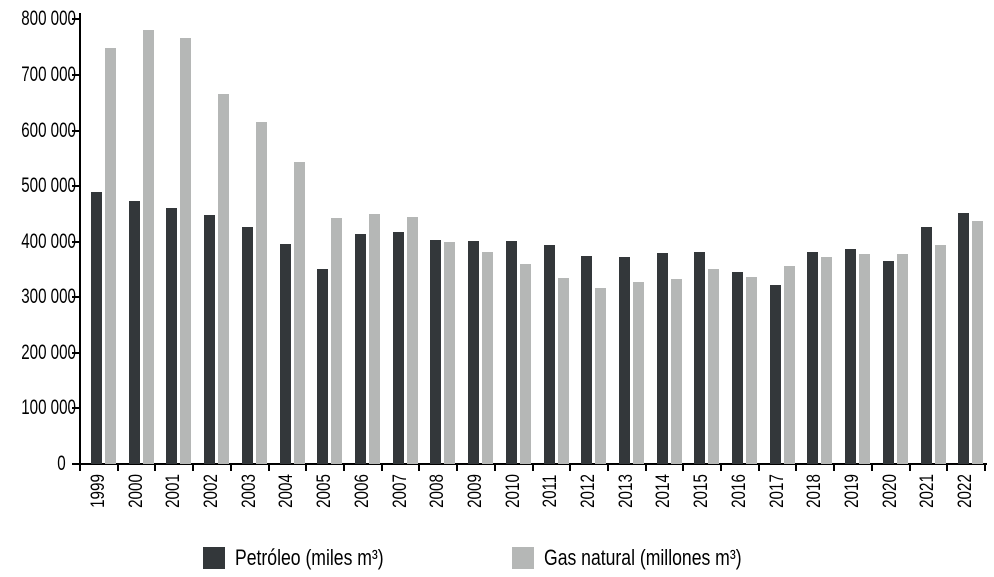 The image size is (994, 577). What do you see at coordinates (48, 296) in the screenshot?
I see `y-axis-label-text: 300 000` at bounding box center [48, 296].